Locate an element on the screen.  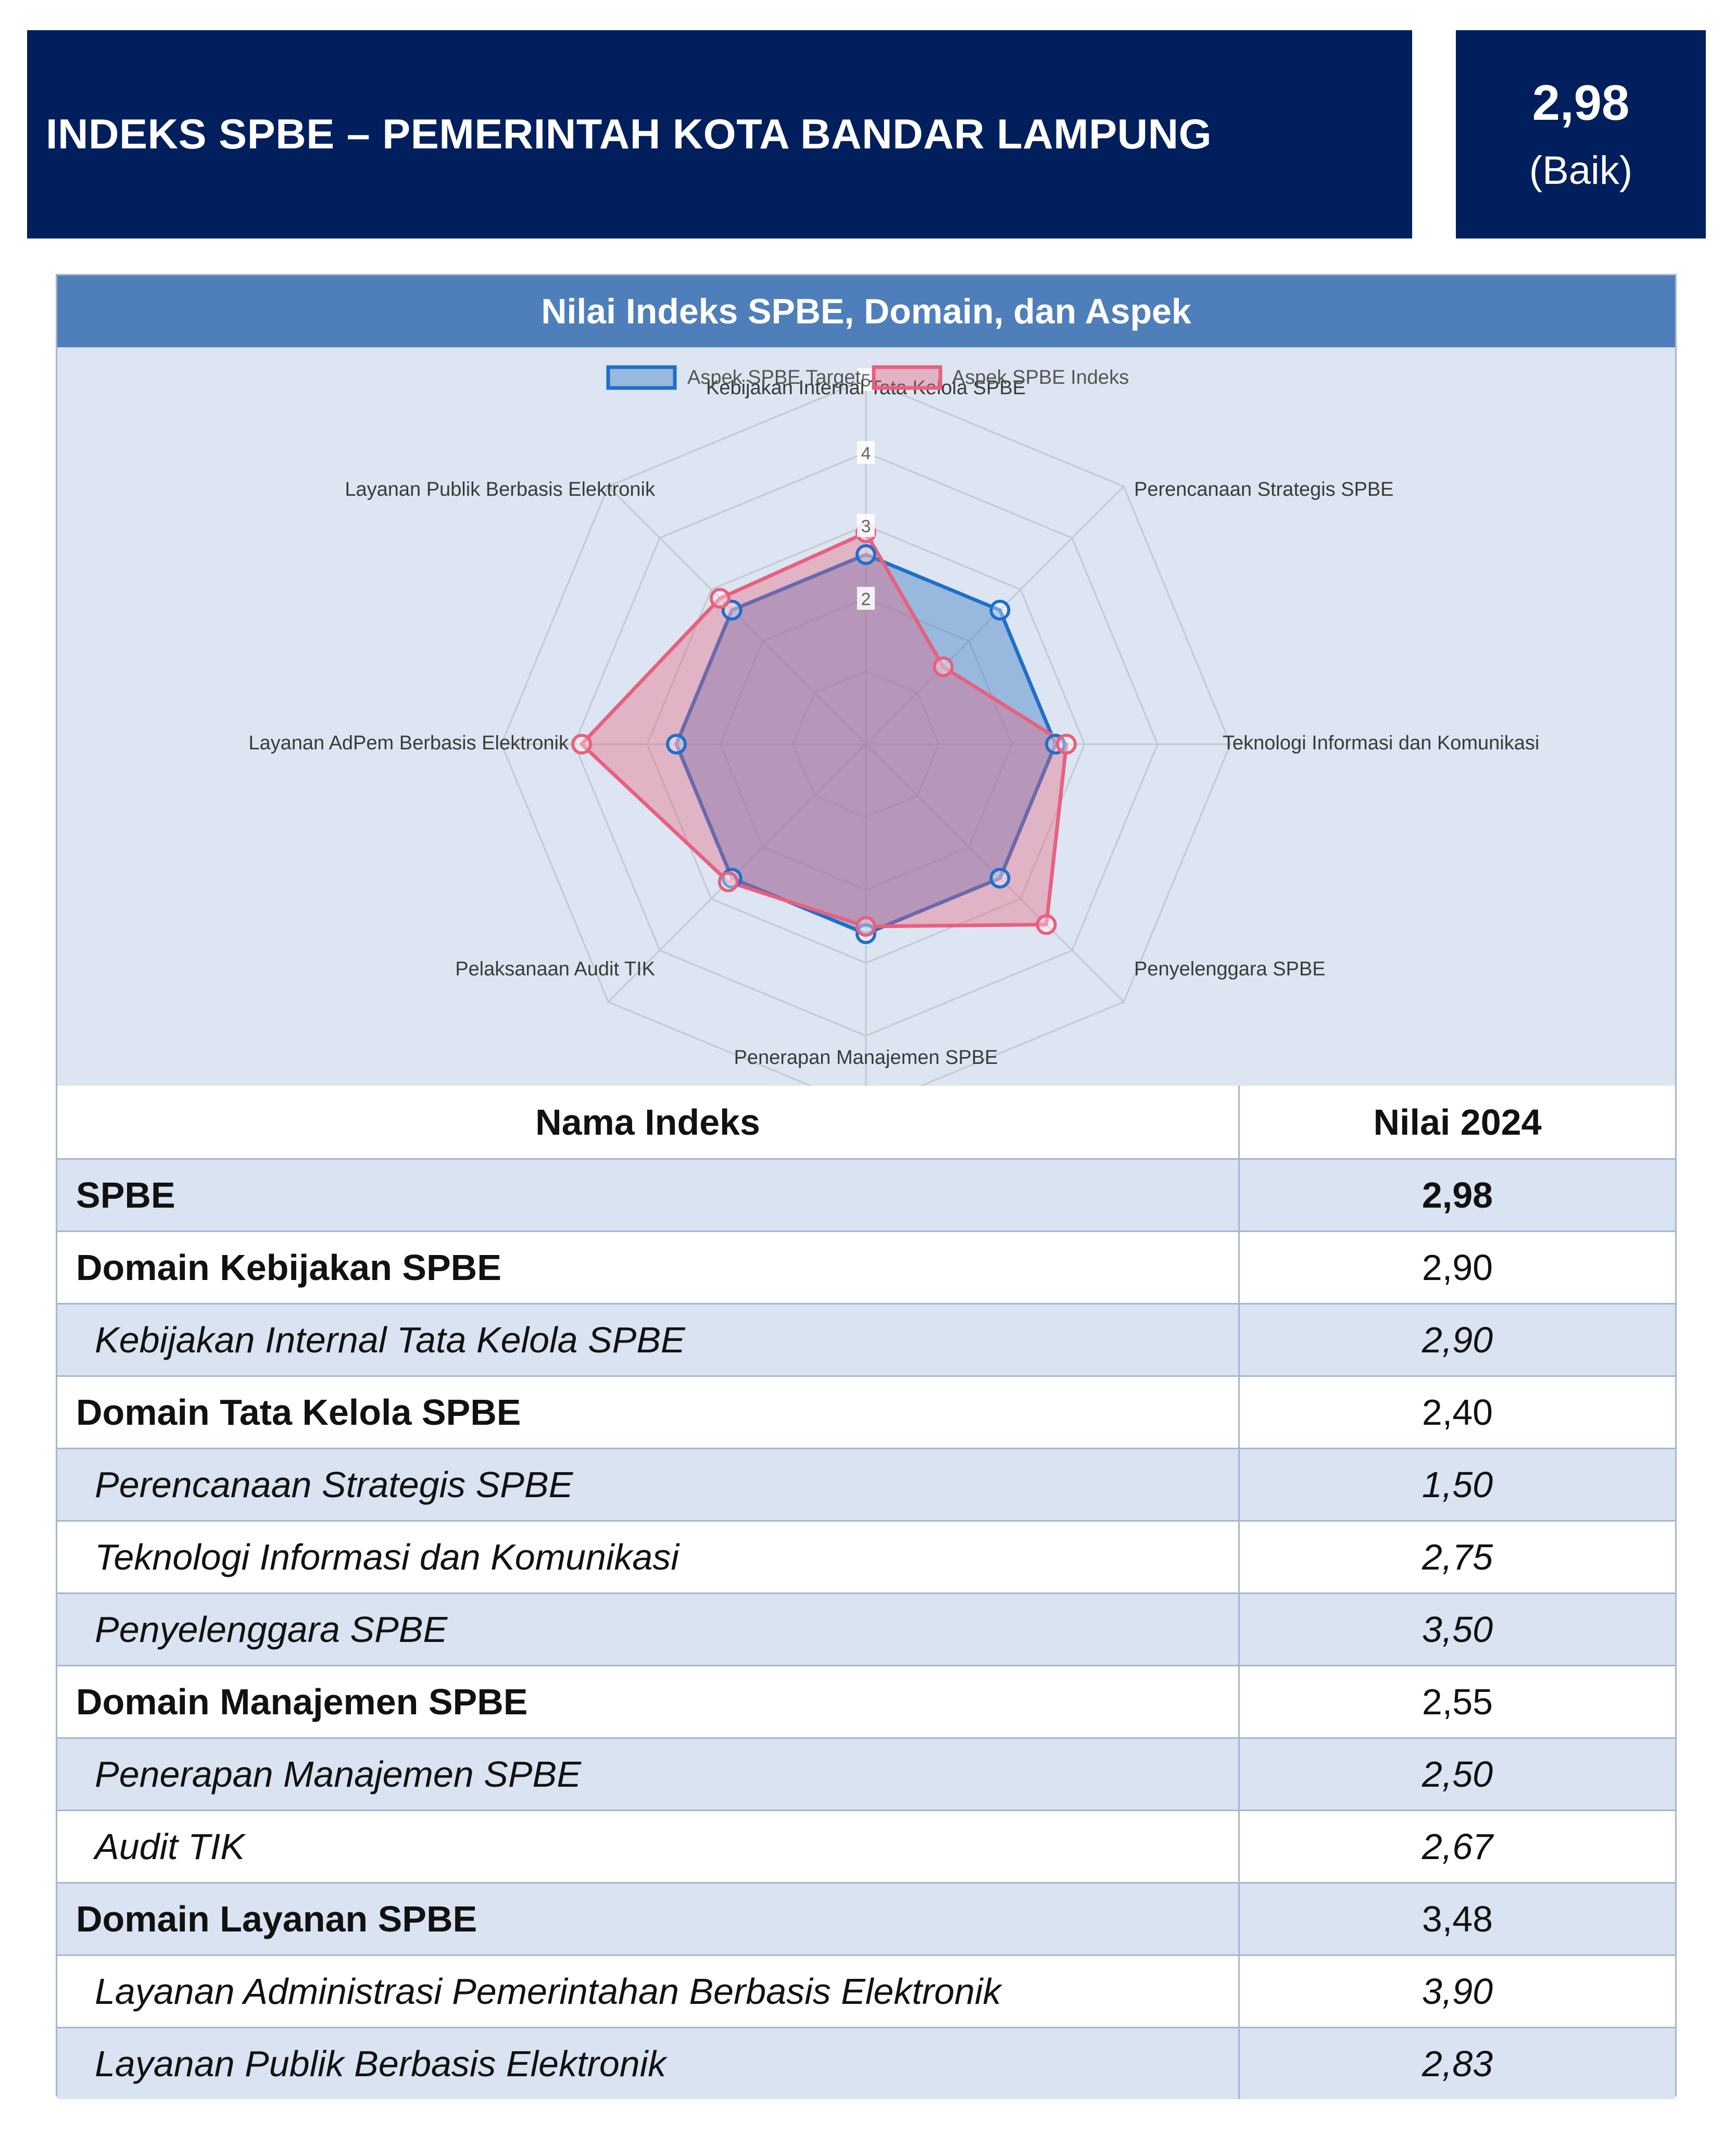
series-area-index is located at coordinates (824, 730).